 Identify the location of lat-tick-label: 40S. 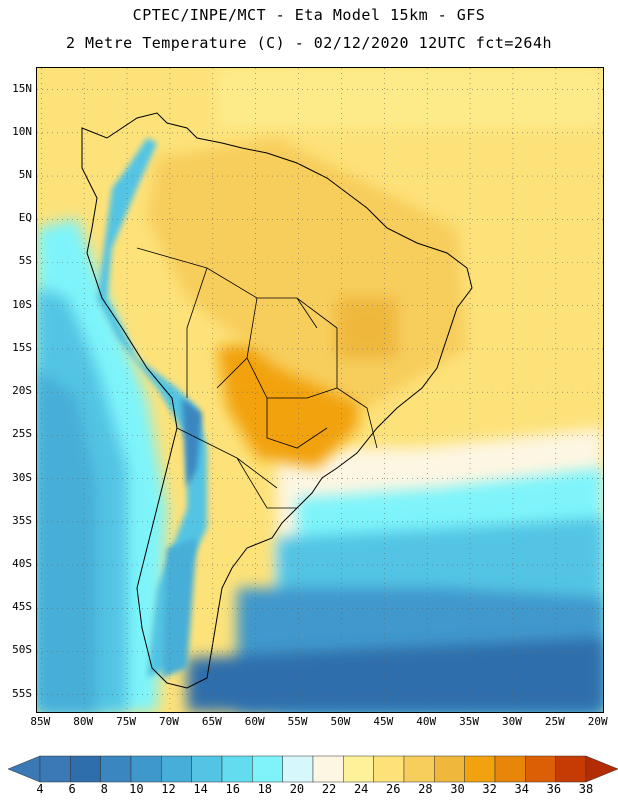
(22, 564).